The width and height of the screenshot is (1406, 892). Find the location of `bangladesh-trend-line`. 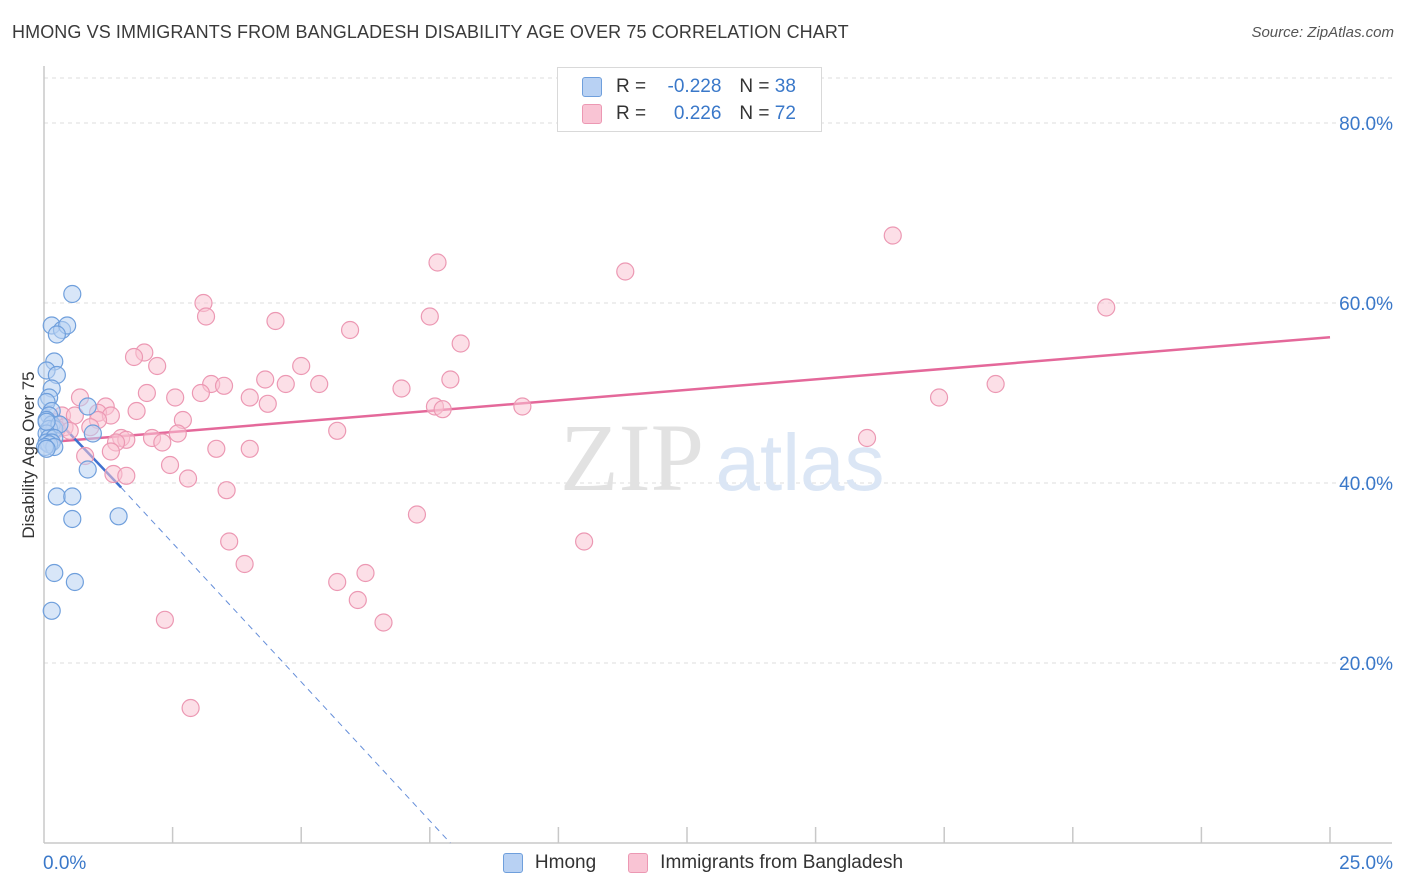

bangladesh-trend-line is located at coordinates (687, 389).